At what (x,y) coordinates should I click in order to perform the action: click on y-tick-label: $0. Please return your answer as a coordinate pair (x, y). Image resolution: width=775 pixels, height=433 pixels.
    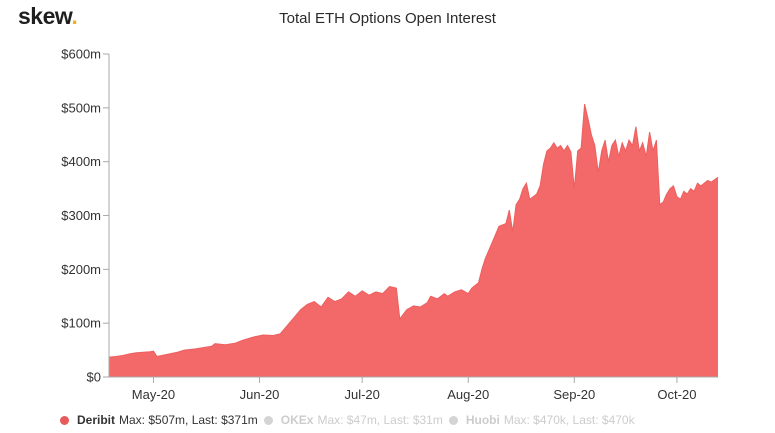
    Looking at the image, I should click on (94, 377).